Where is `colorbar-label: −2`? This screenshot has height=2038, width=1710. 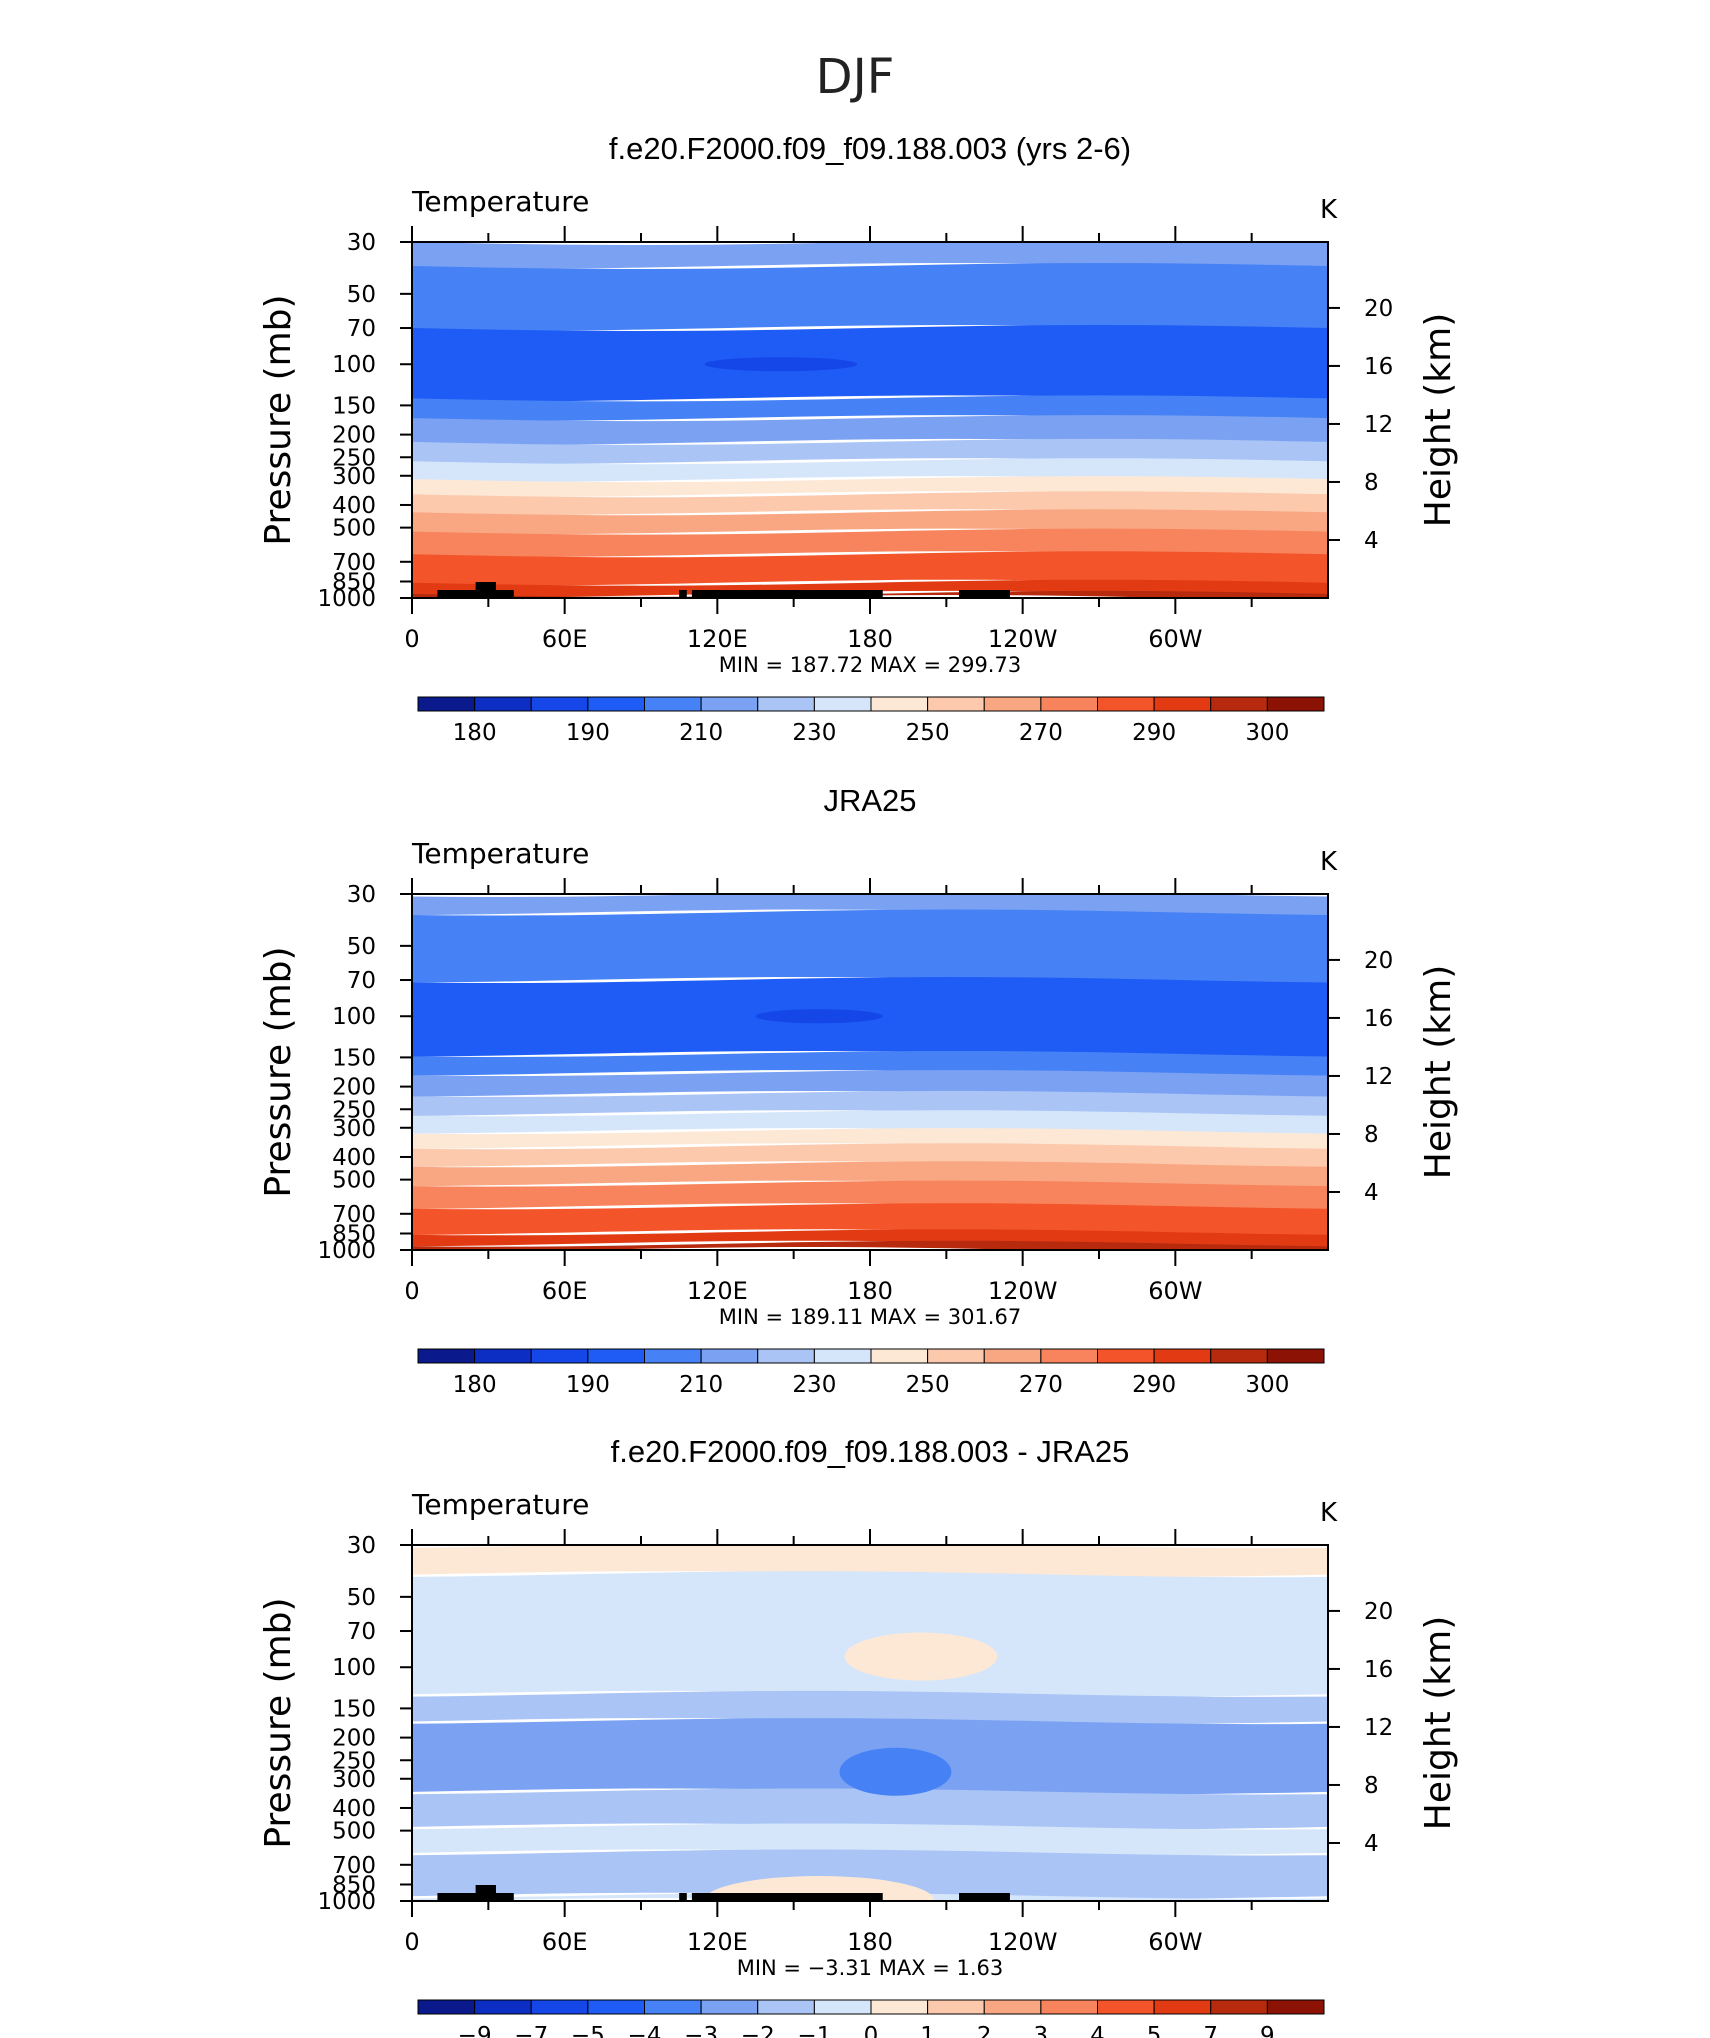
colorbar-label: −2 is located at coordinates (758, 2030).